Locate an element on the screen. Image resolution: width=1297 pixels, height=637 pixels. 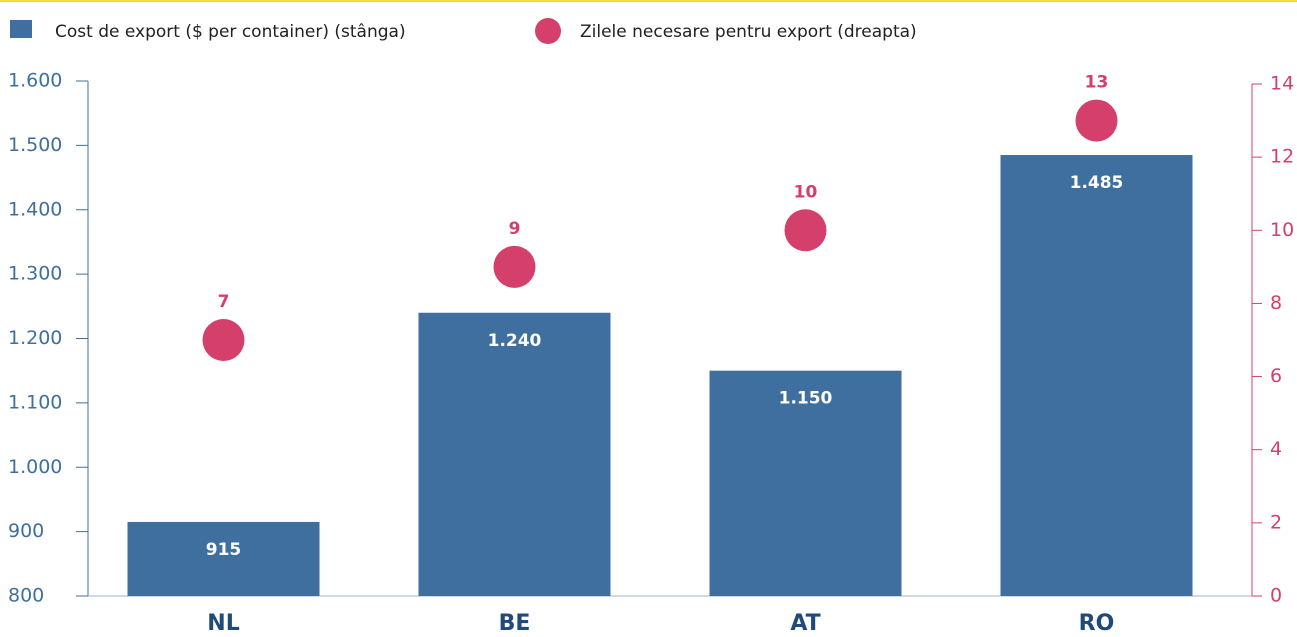
y2-tick-label: 12 is located at coordinates (1282, 157).